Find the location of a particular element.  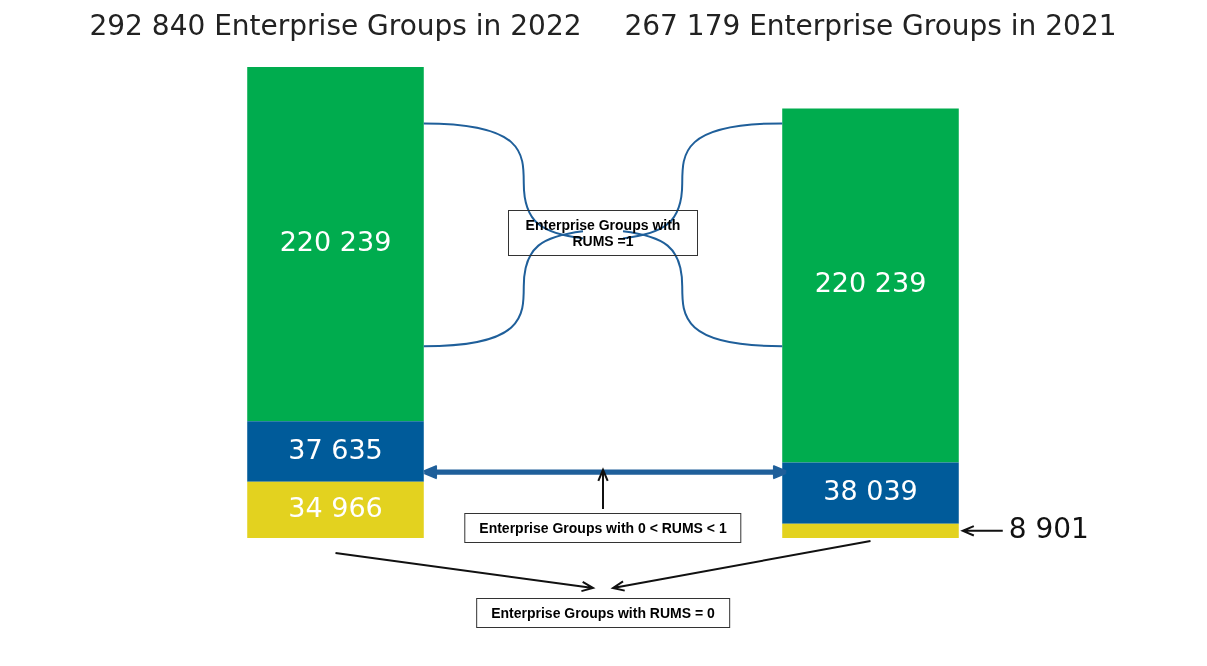

data-label: 34 966 is located at coordinates (335, 507).